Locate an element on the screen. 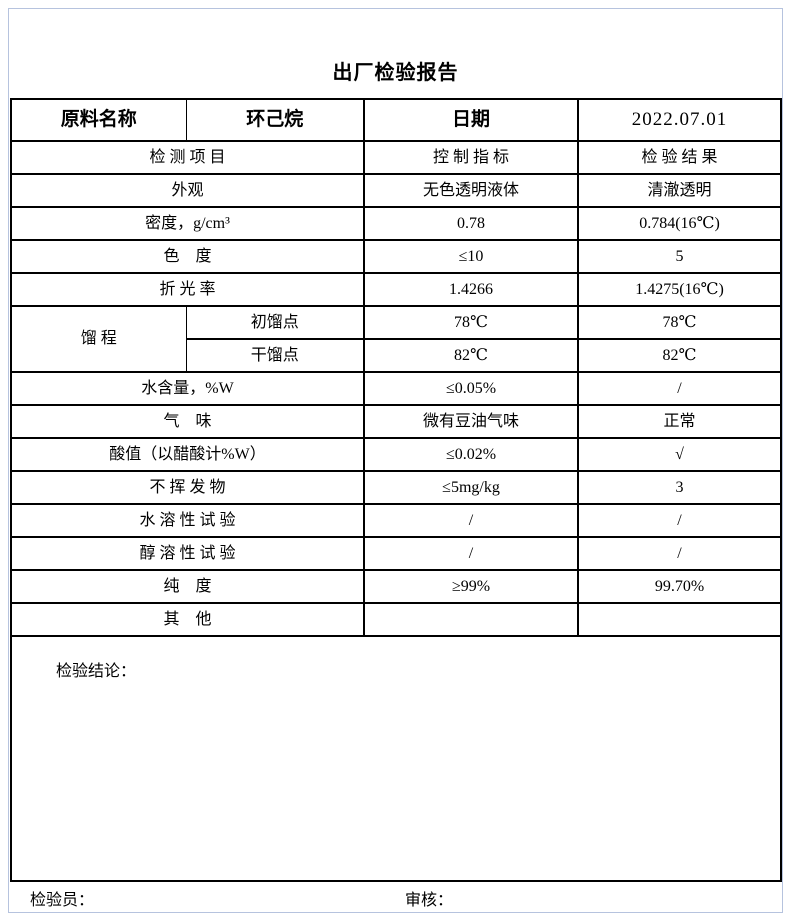  spec-cell: 无色透明液体 is located at coordinates (471, 190).